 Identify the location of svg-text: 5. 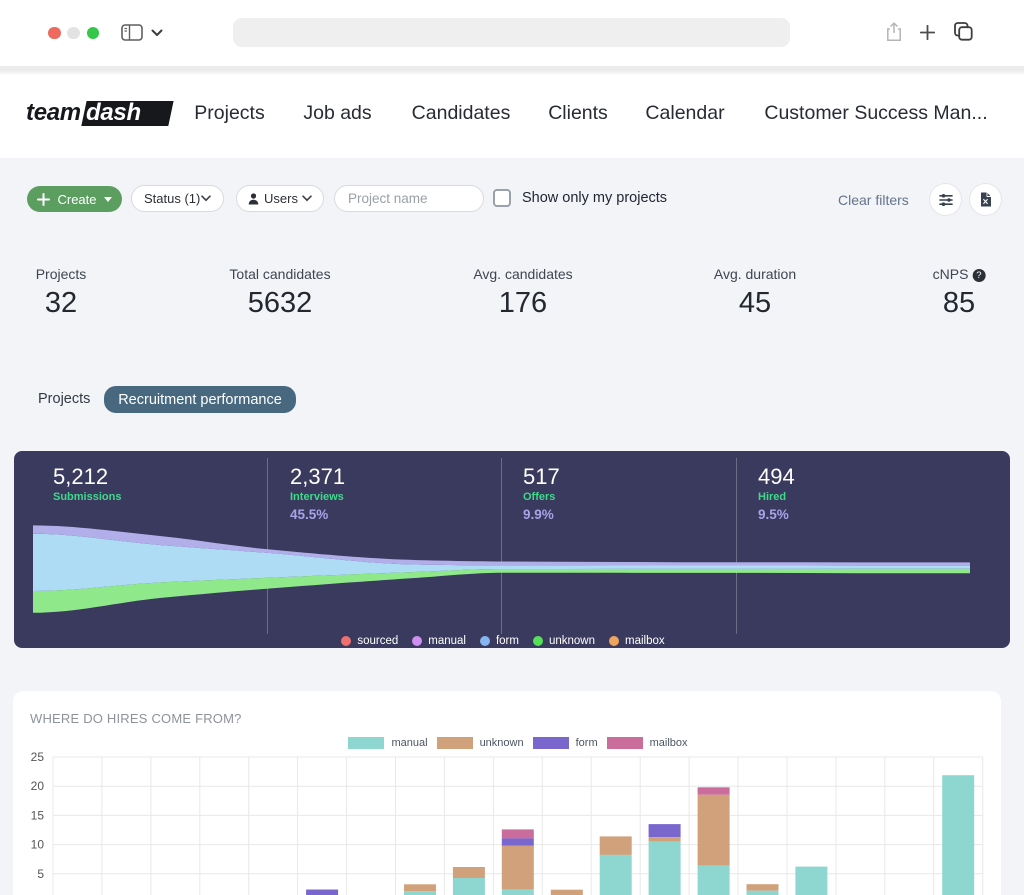
(40, 874).